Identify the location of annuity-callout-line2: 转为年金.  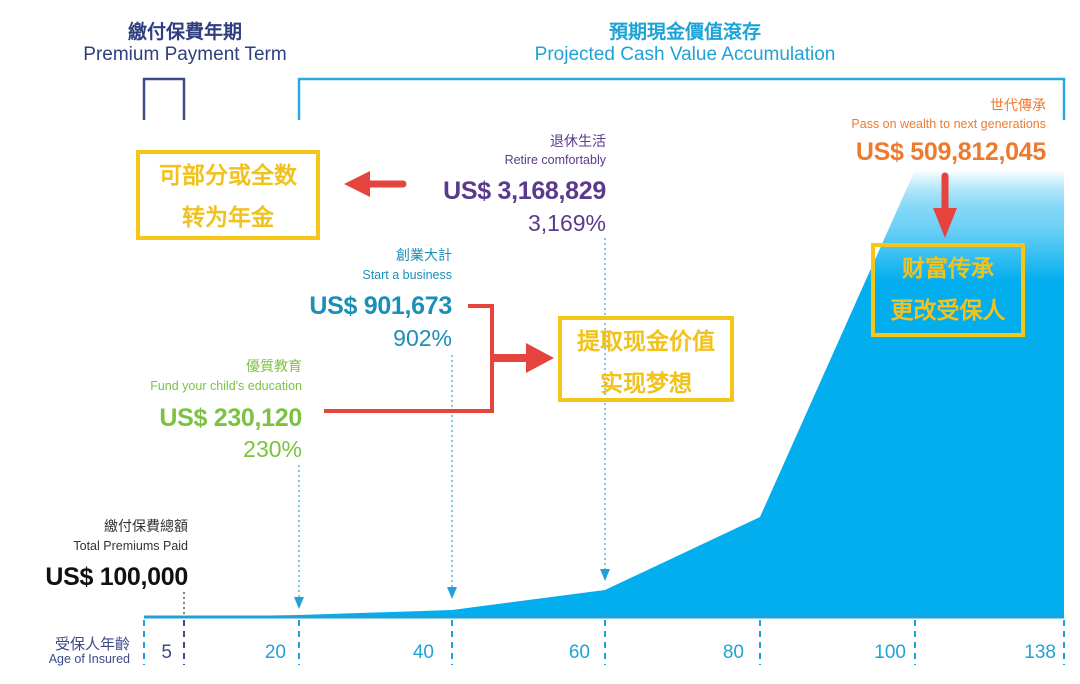
(228, 217).